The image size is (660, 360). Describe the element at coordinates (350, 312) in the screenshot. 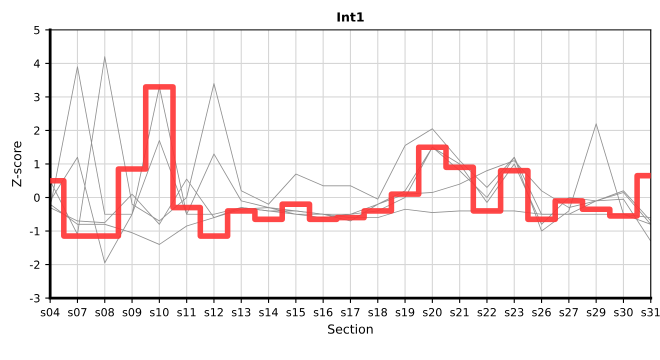

I see `x-tick-label: s17` at that location.